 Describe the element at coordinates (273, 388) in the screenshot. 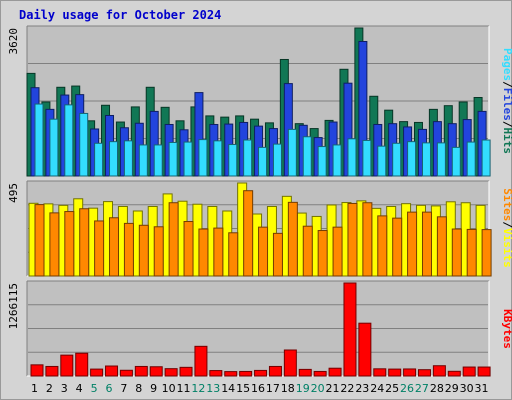

I see `x-tick-label-17: 17` at that location.